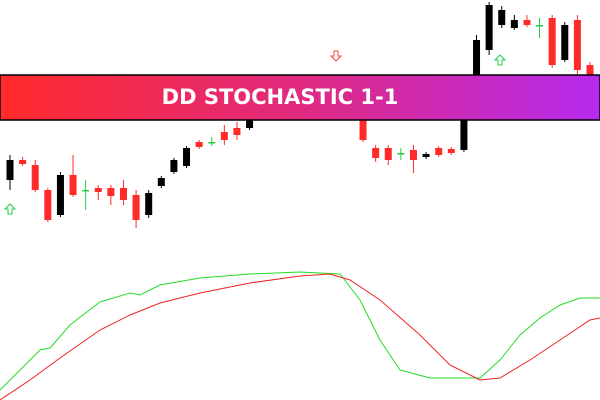 The image size is (600, 400). I want to click on banner-title: DD STOCHASTIC 1-1, so click(280, 97).